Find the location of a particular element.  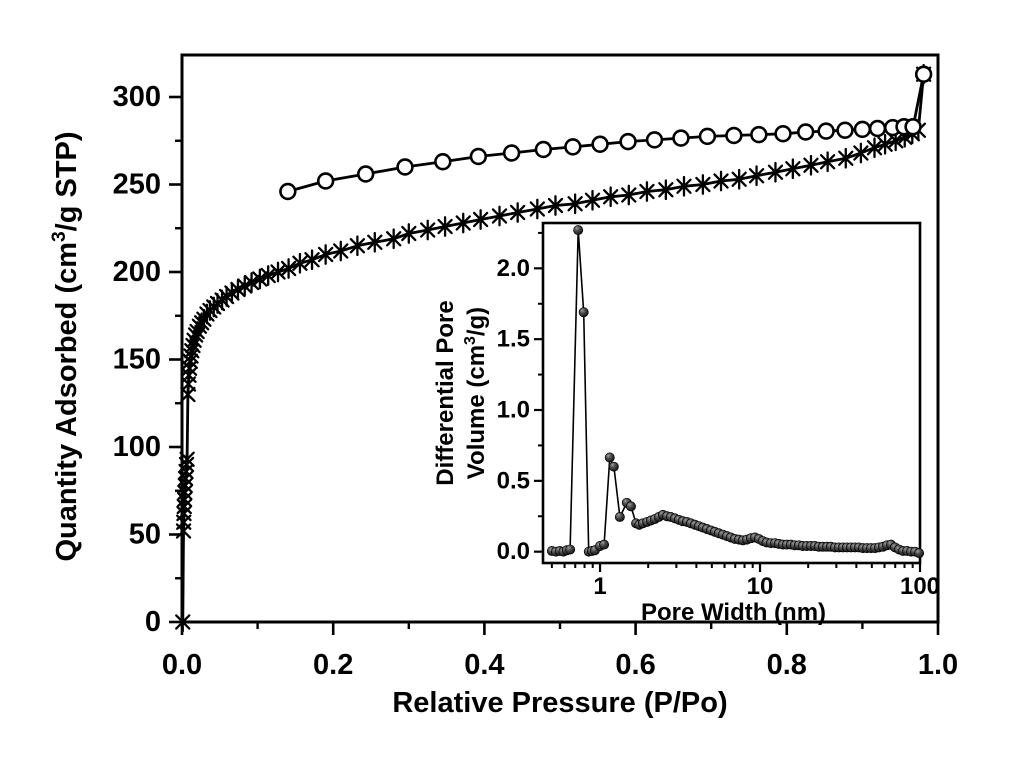

inset-y-axis-label-line2: Volume (cm3/g) is located at coordinates (476, 393).